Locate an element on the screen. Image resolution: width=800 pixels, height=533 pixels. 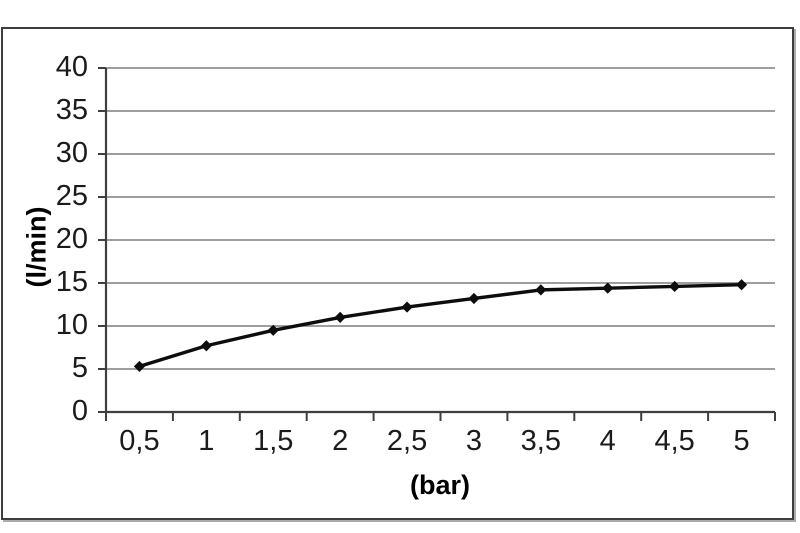
x-tick-label: 5 is located at coordinates (741, 441).